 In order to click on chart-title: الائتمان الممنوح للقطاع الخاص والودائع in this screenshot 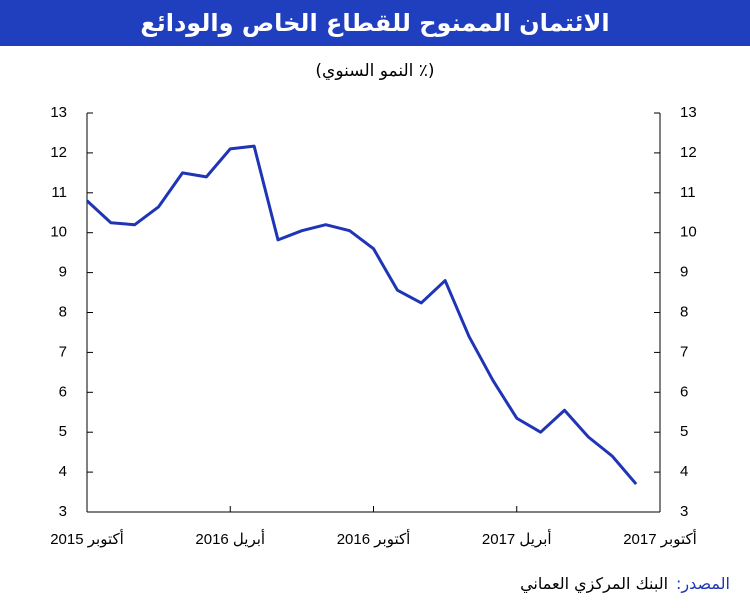, I will do `click(374, 23)`.